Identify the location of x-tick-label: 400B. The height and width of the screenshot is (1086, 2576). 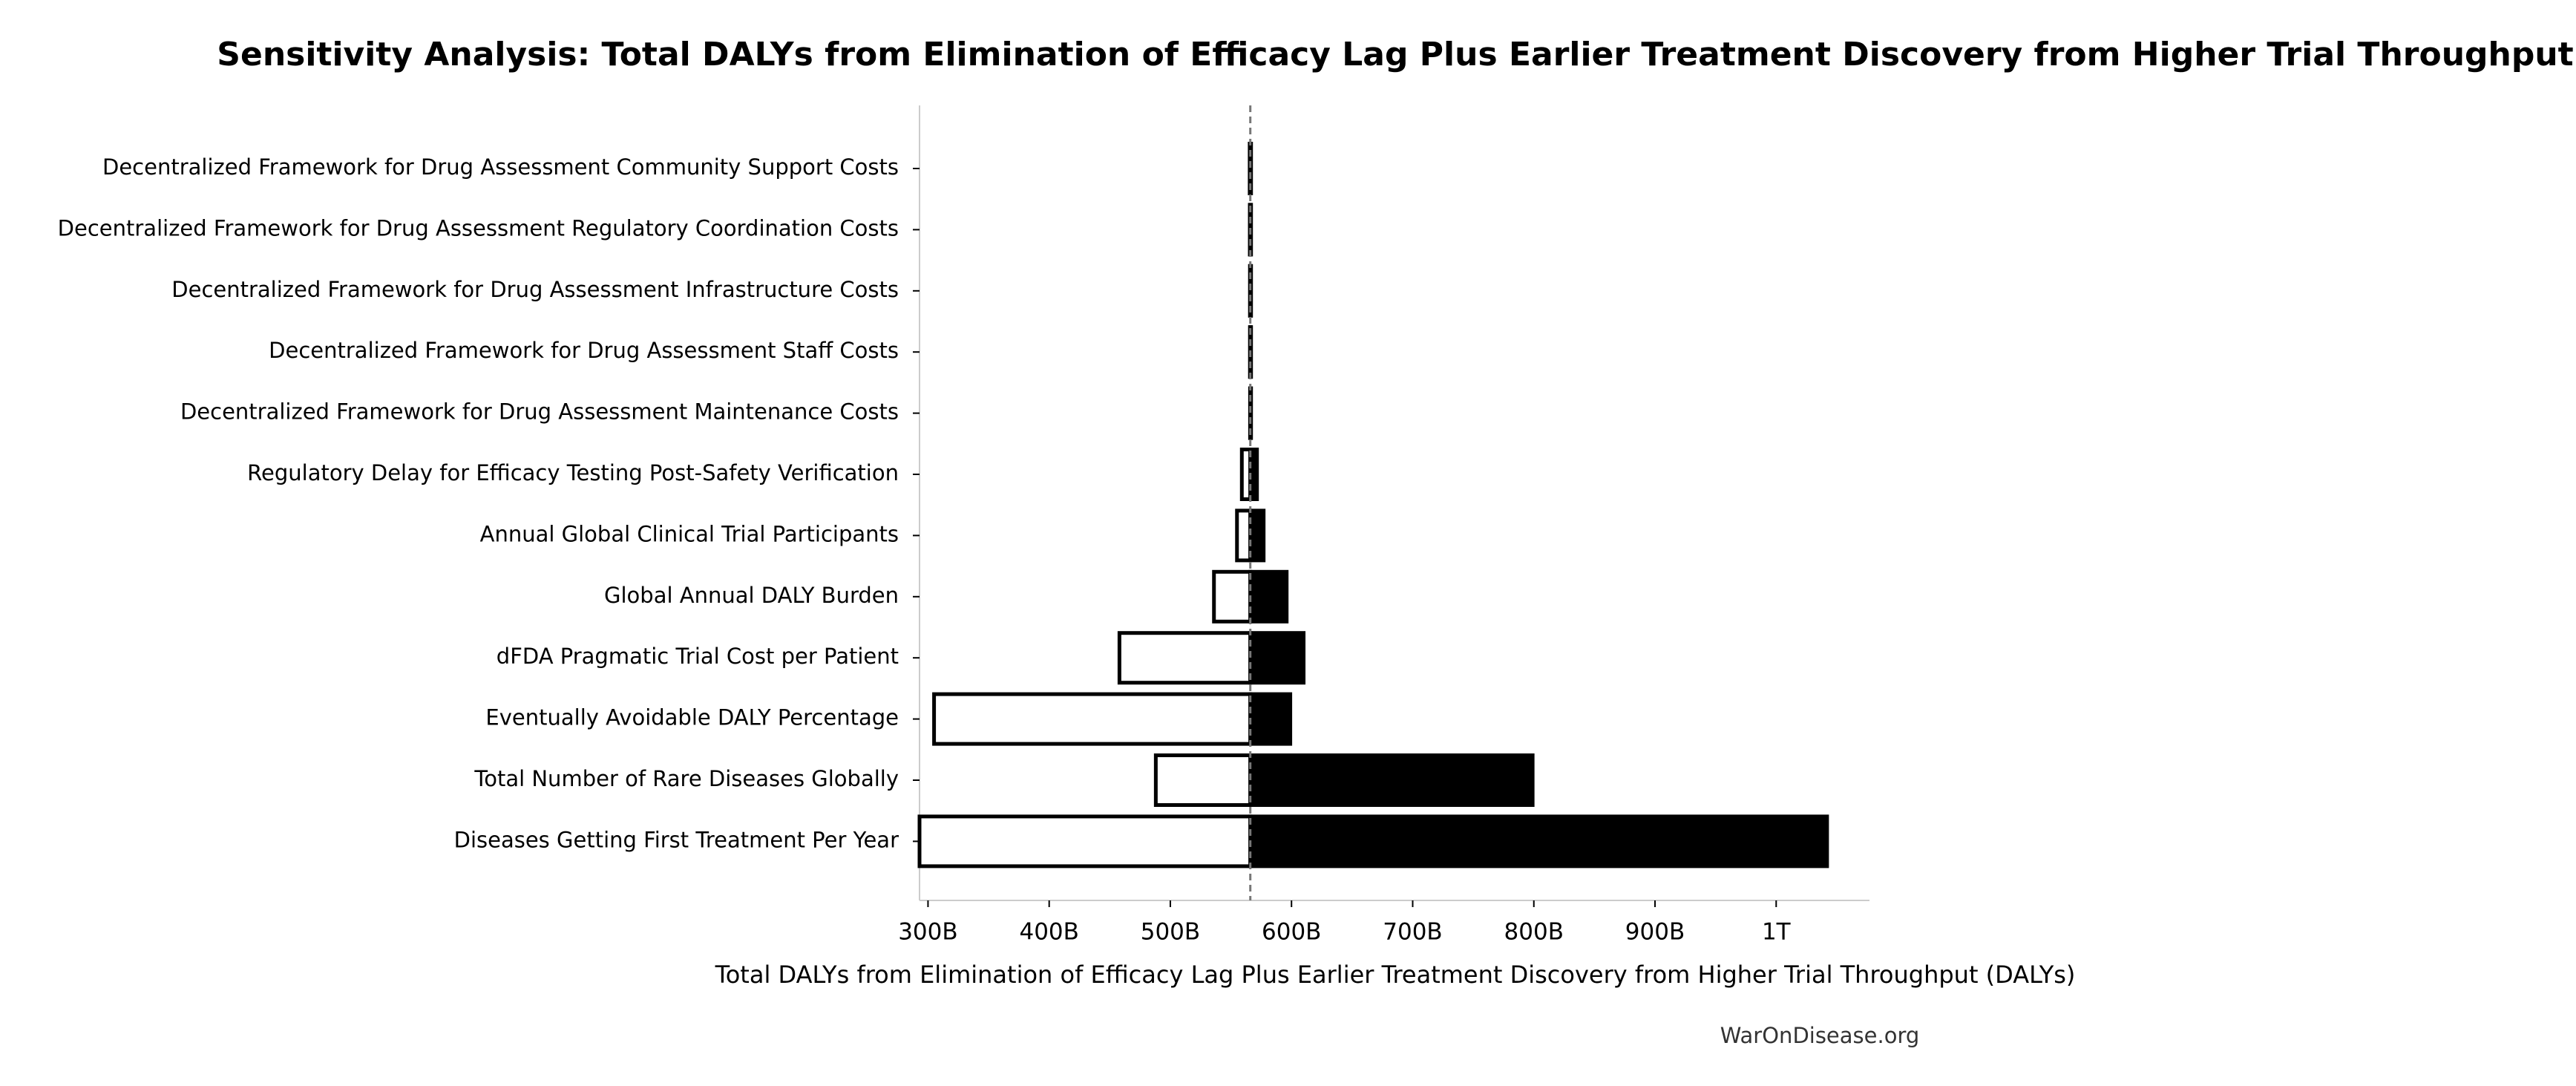
(1048, 933).